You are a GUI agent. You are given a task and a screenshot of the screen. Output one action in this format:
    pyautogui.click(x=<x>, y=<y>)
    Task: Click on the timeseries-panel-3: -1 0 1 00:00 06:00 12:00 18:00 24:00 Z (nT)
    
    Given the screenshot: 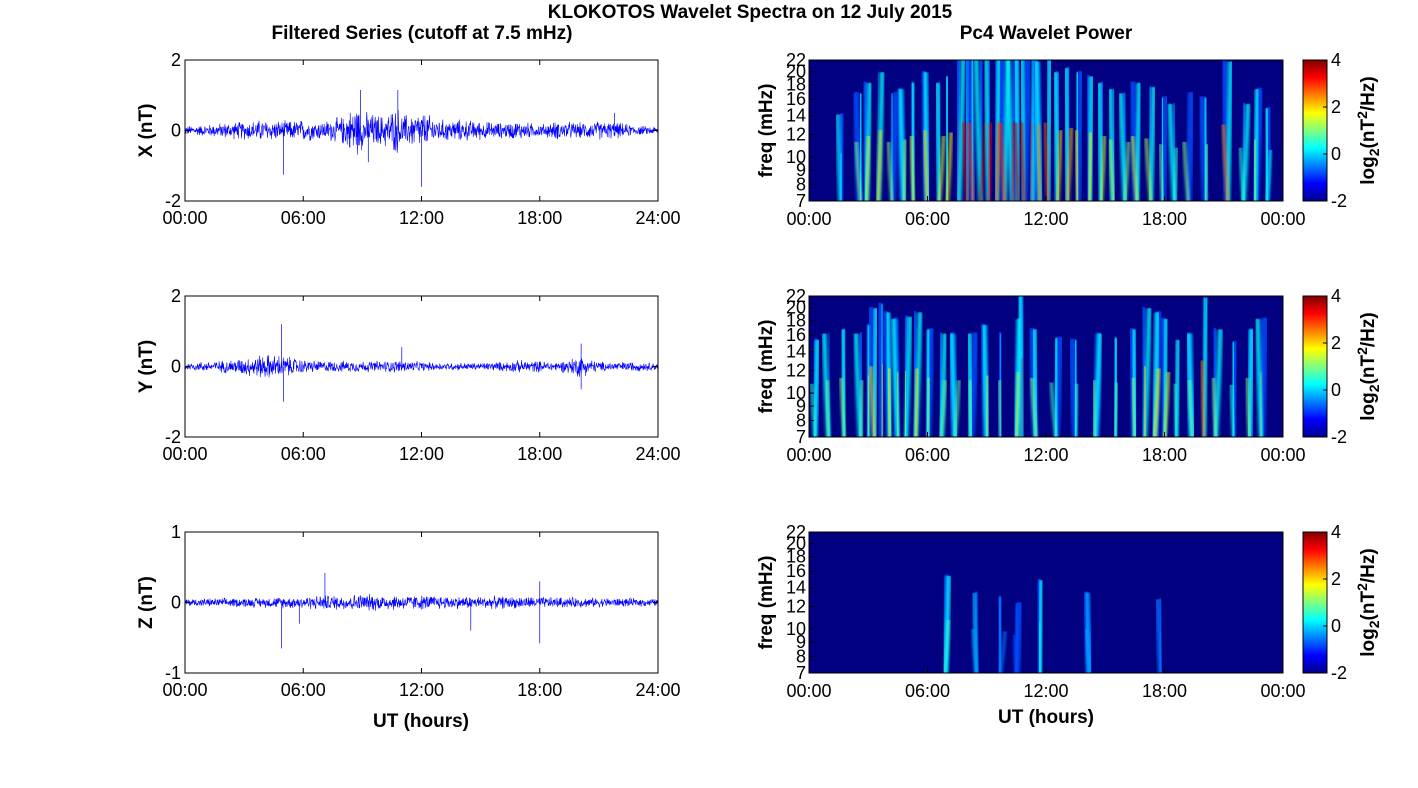 What is the action you would take?
    pyautogui.click(x=408, y=611)
    